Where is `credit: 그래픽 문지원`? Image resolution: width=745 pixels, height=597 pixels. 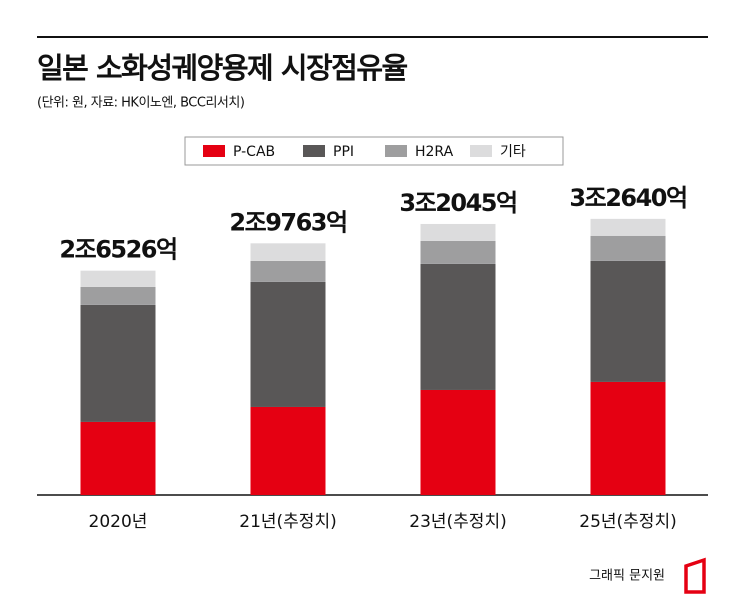 credit: 그래픽 문지원 is located at coordinates (627, 576).